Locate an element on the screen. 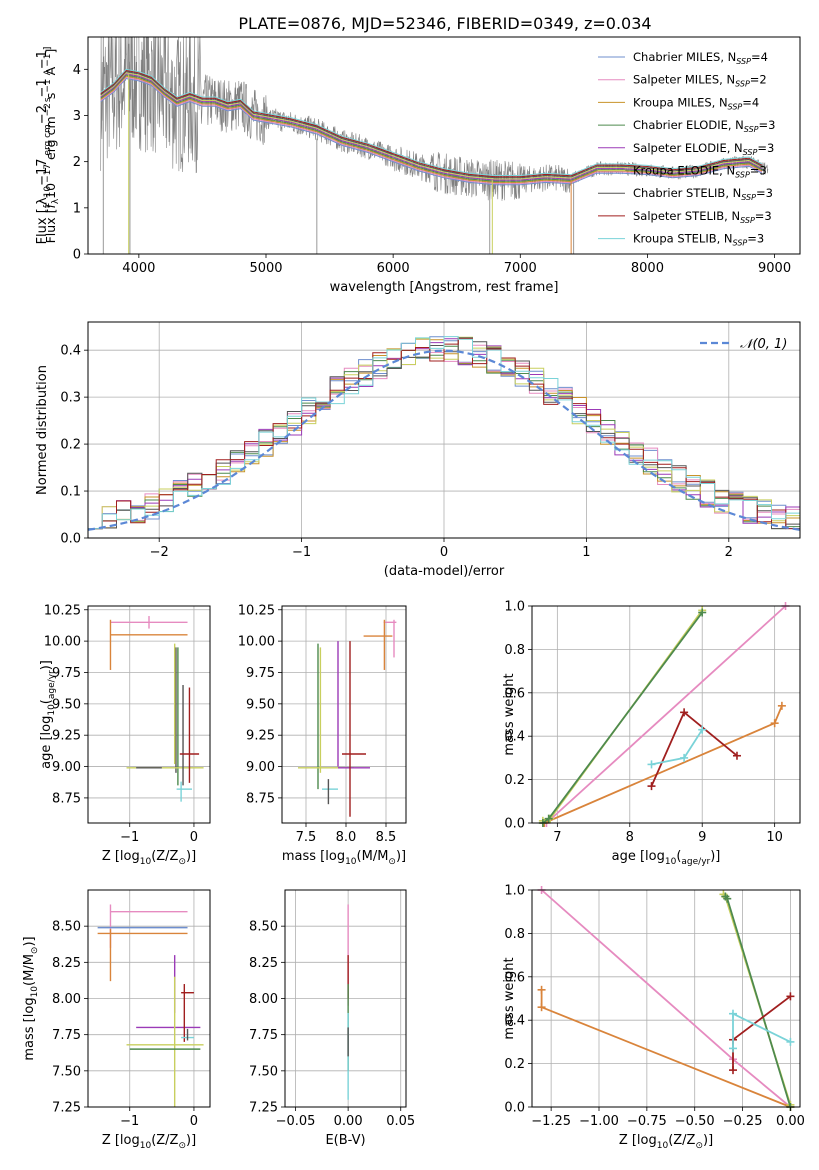  legend-entry-part: Salpeter STELIB, N is located at coordinates (686, 216).